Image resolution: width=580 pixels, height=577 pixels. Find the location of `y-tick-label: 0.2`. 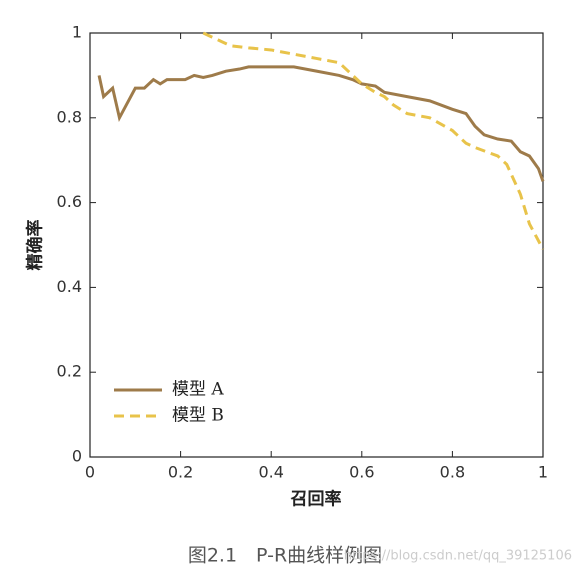

y-tick-label: 0.2 is located at coordinates (69, 371).